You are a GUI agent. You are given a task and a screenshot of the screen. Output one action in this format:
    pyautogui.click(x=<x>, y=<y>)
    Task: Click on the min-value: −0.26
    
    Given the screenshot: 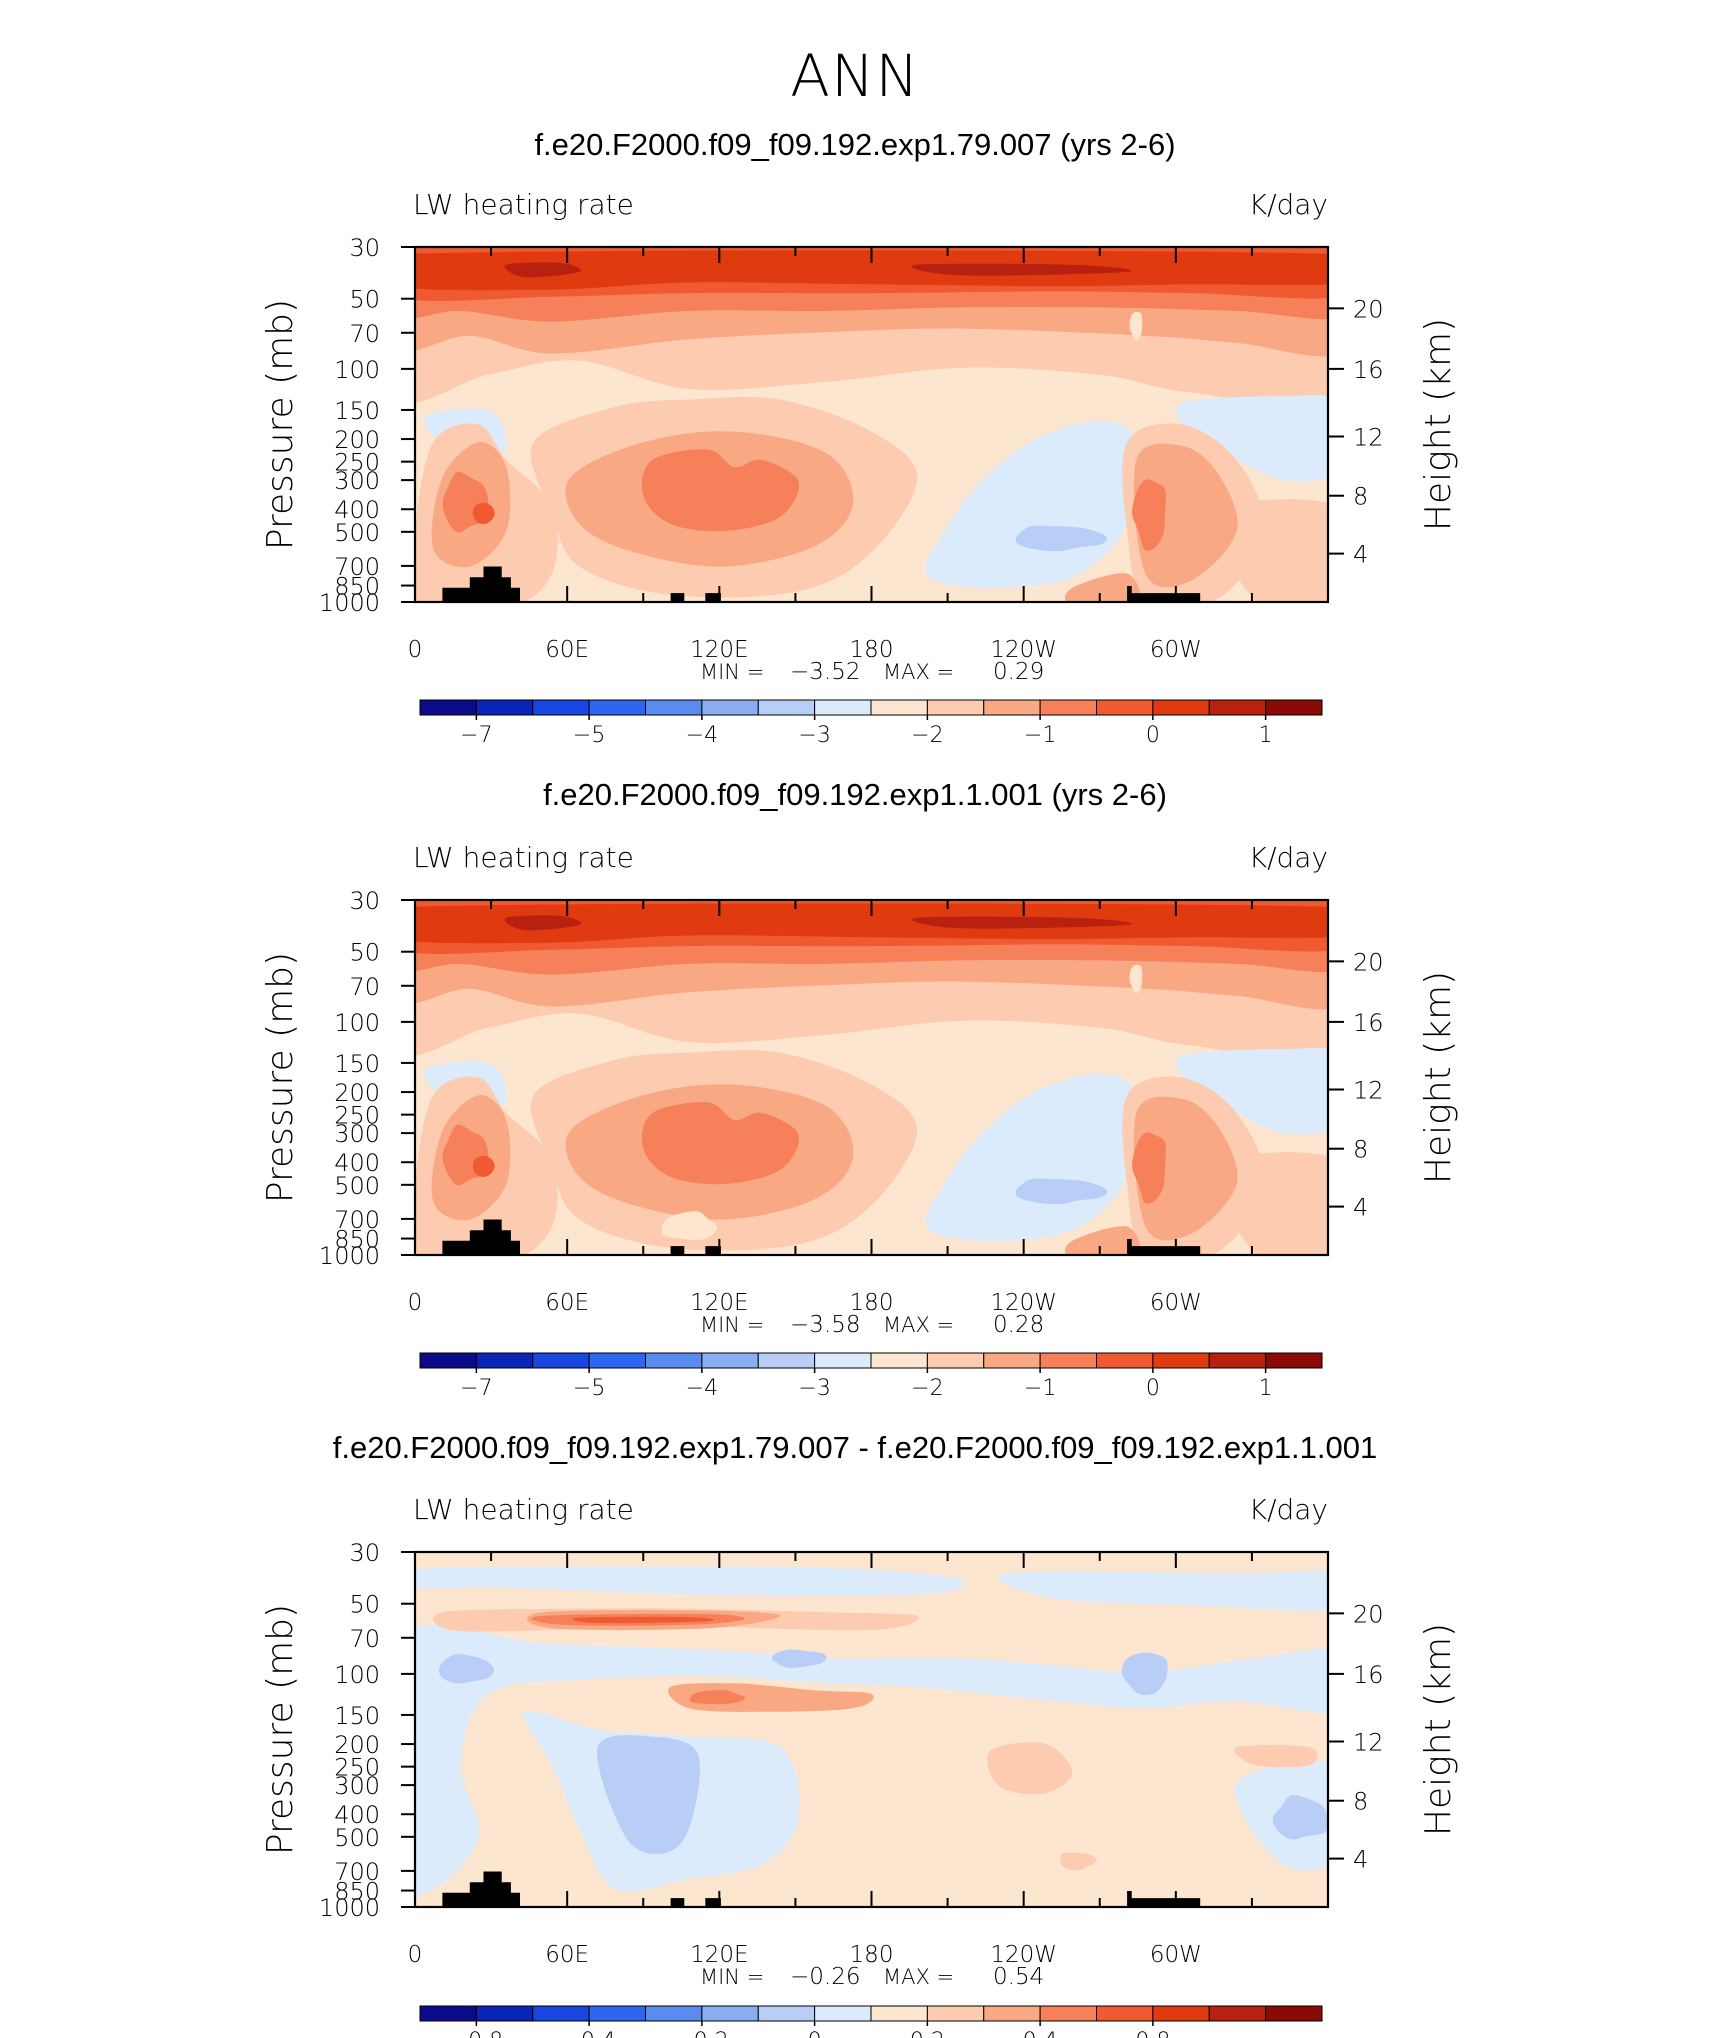 What is the action you would take?
    pyautogui.click(x=825, y=1977)
    